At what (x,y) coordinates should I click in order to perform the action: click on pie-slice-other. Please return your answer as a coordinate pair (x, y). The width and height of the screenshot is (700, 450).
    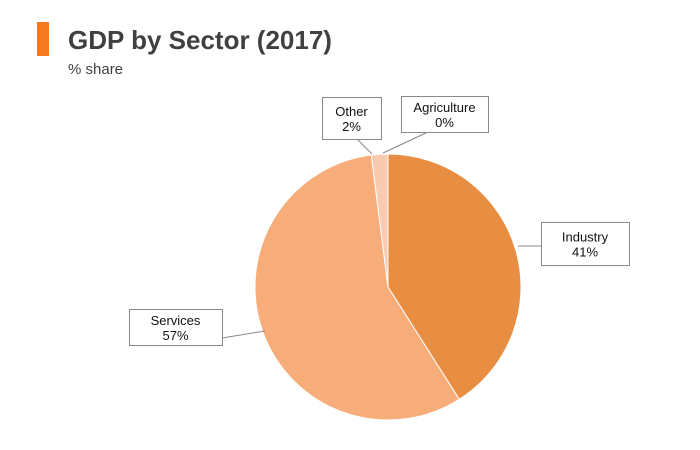
    Looking at the image, I should click on (379, 220).